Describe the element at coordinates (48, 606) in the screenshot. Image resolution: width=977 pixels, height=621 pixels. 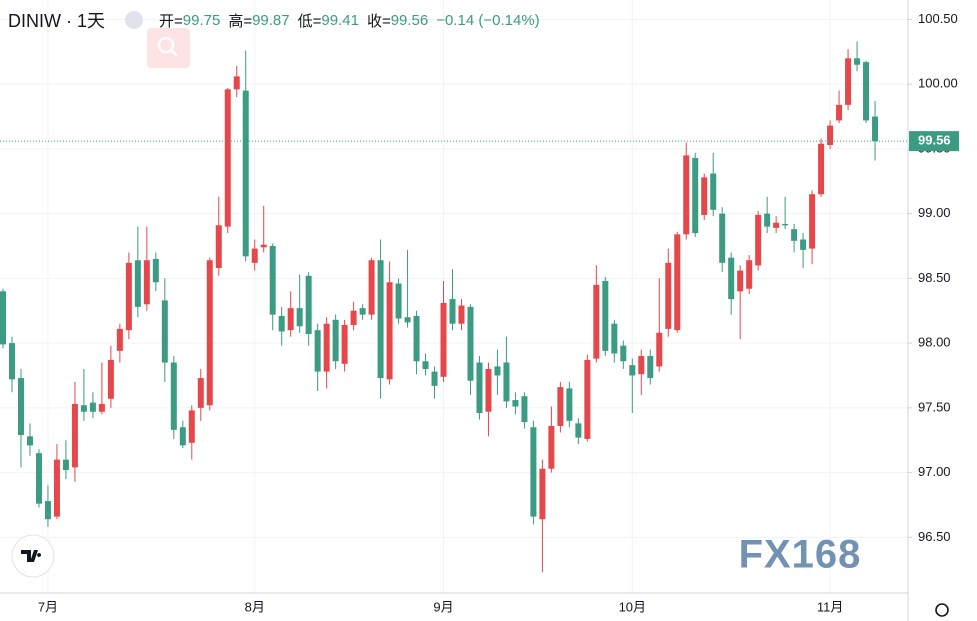
I see `x-tick-label: 7月` at that location.